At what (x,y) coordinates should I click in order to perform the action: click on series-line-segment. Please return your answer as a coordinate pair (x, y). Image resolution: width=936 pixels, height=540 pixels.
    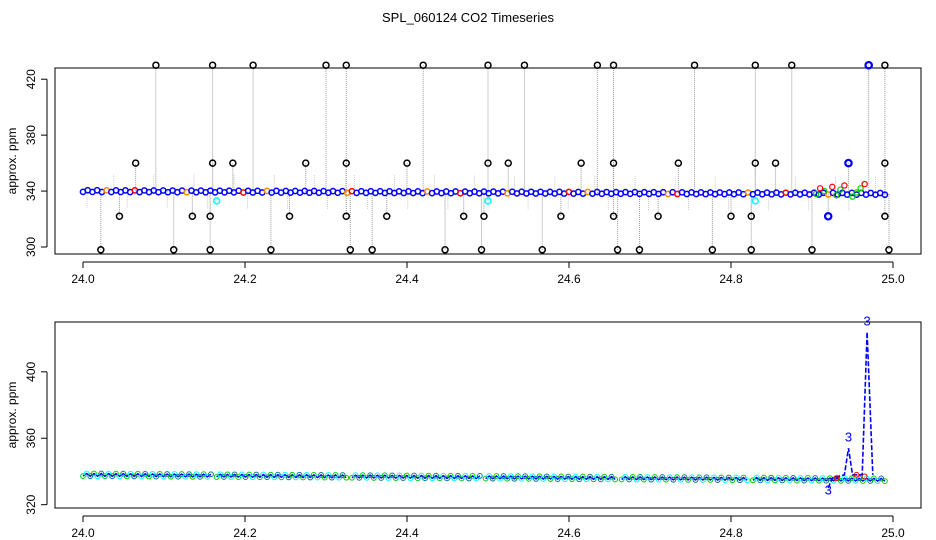
    Looking at the image, I should click on (281, 476).